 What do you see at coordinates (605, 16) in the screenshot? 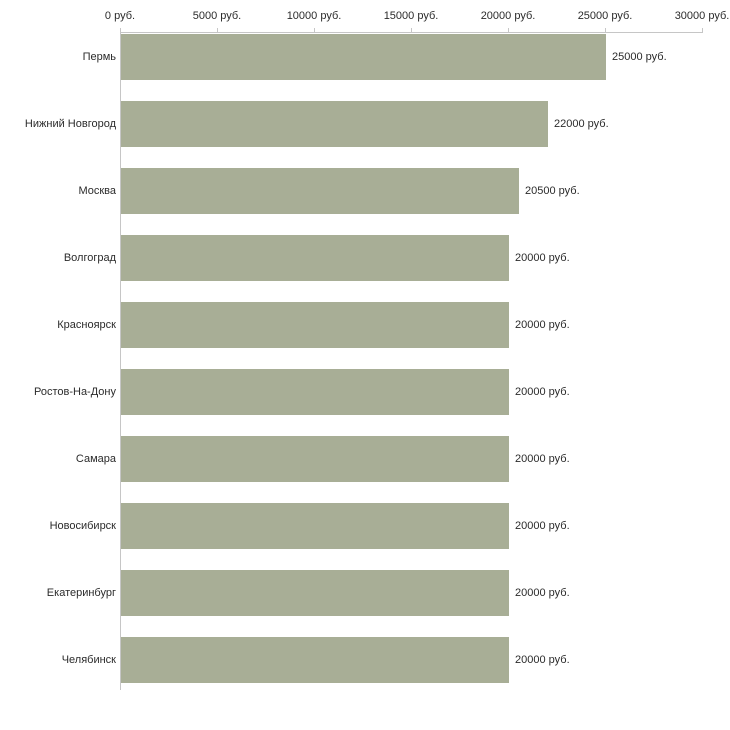
I see `x-axis-tick-label: 25000 руб.` at bounding box center [605, 16].